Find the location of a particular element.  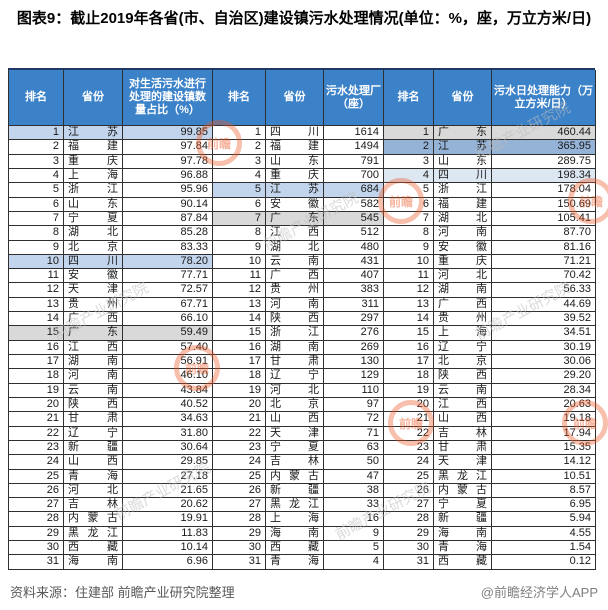

value-cell: 85.28 is located at coordinates (168, 233).